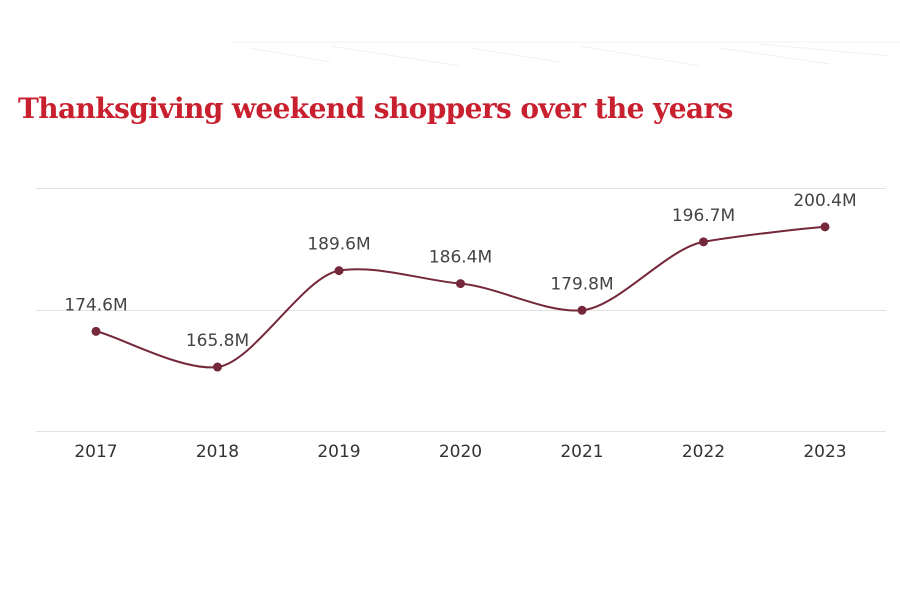 This screenshot has width=900, height=600. What do you see at coordinates (338, 452) in the screenshot?
I see `x-tick-label-2019: 2019` at bounding box center [338, 452].